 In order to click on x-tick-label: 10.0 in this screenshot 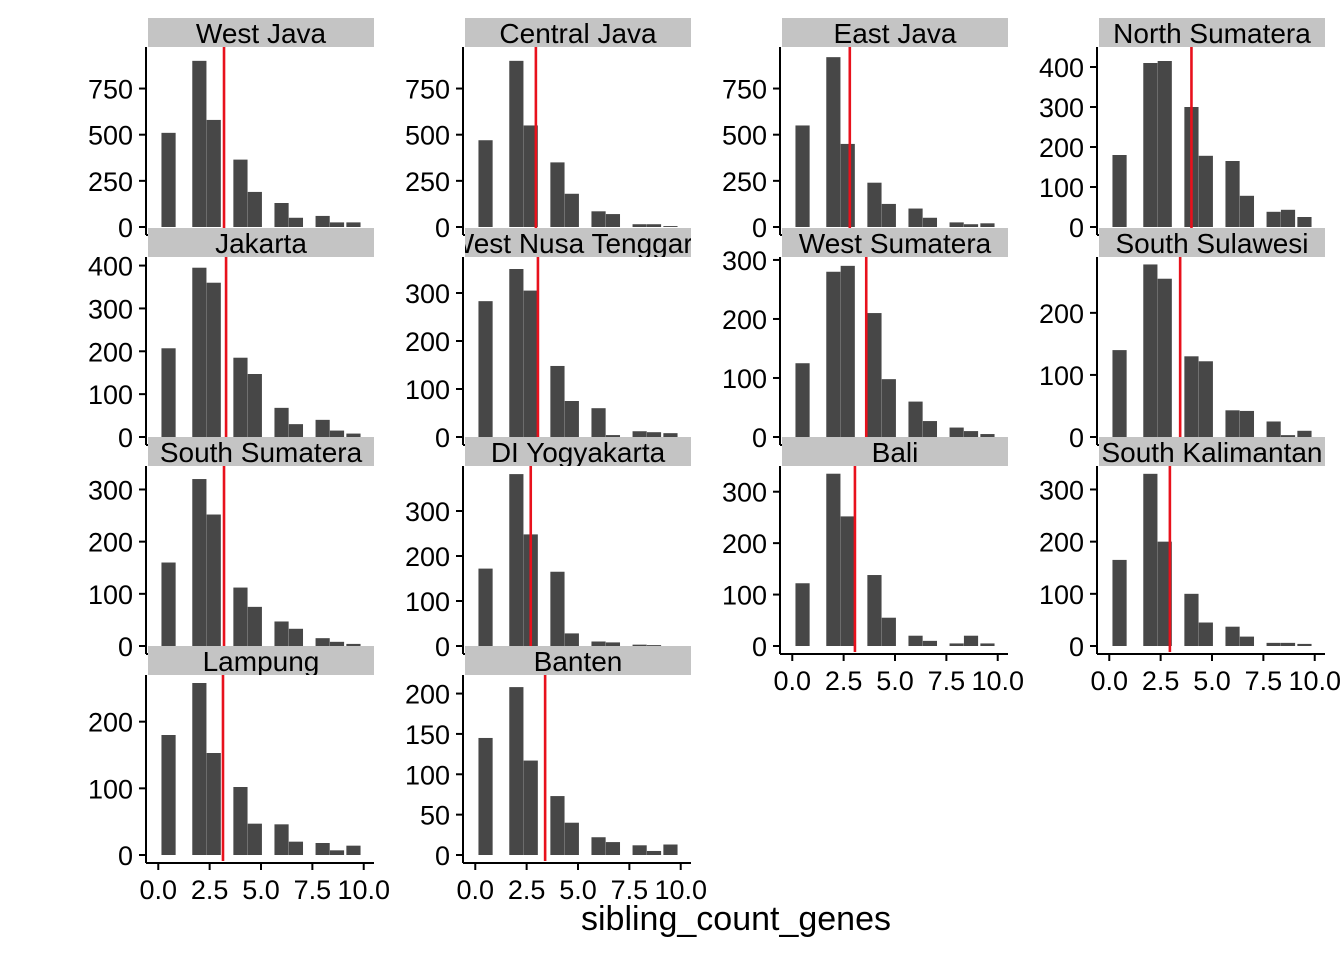, I will do `click(680, 890)`.